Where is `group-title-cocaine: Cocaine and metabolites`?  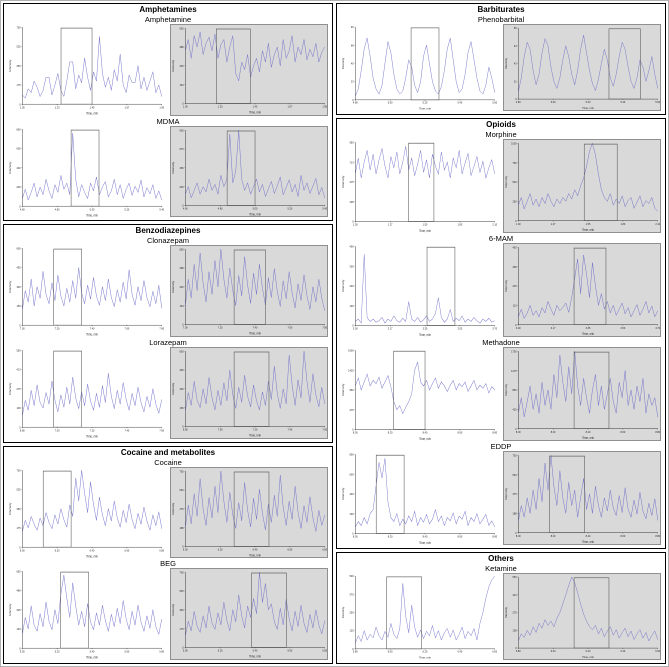
group-title-cocaine: Cocaine and metabolites is located at coordinates (168, 452).